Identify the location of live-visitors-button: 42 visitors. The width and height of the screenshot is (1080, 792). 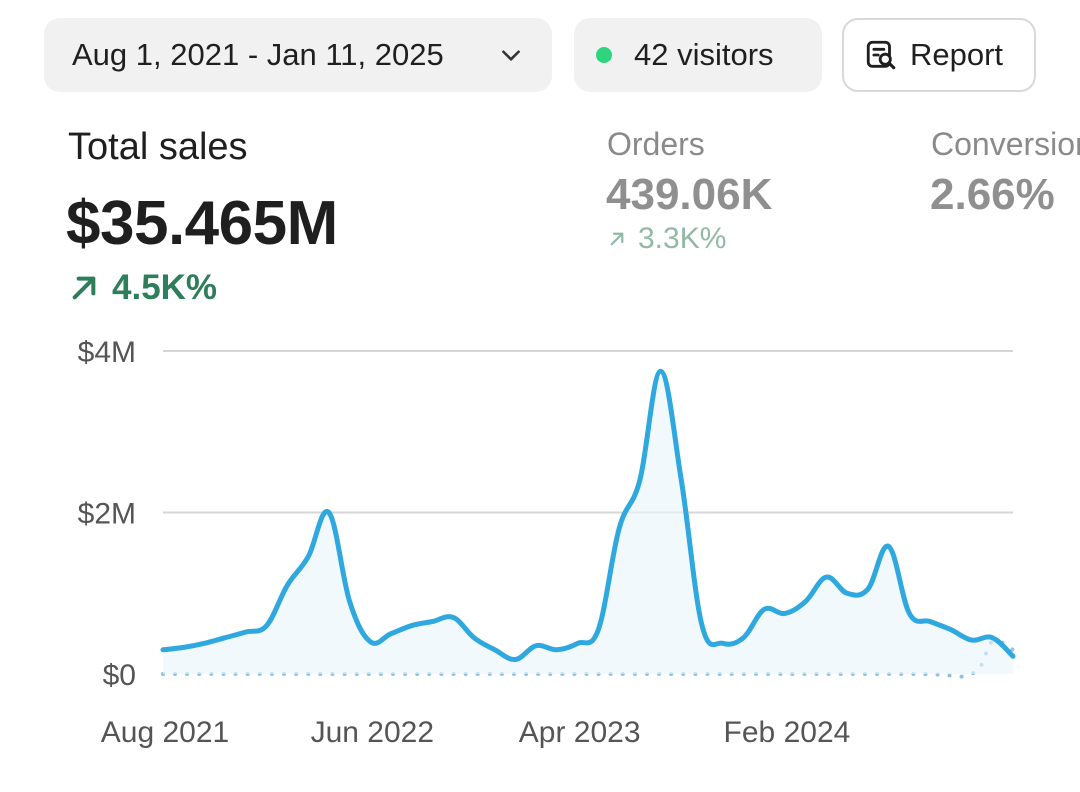
(698, 55).